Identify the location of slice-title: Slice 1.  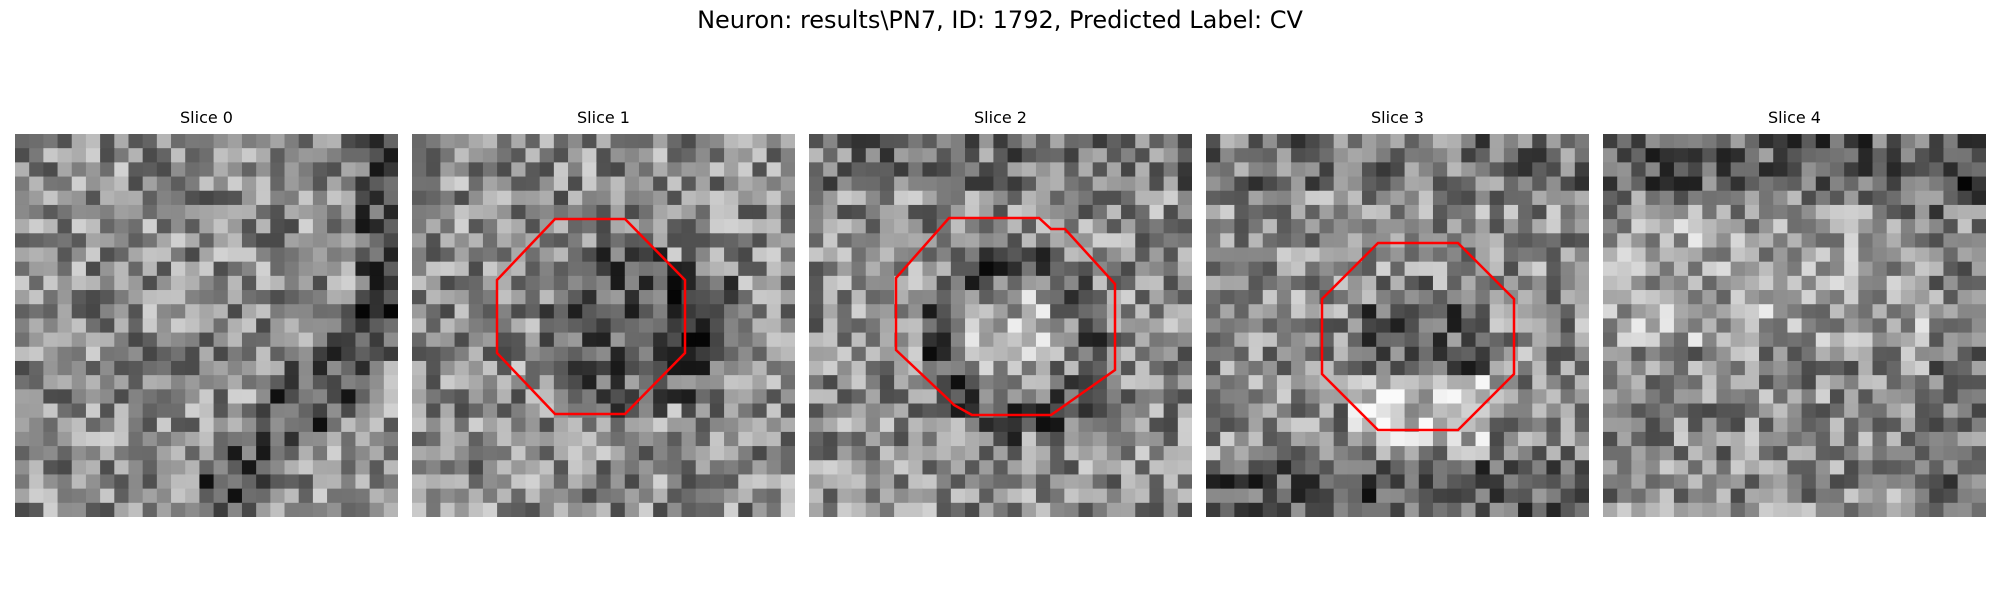
(603, 117).